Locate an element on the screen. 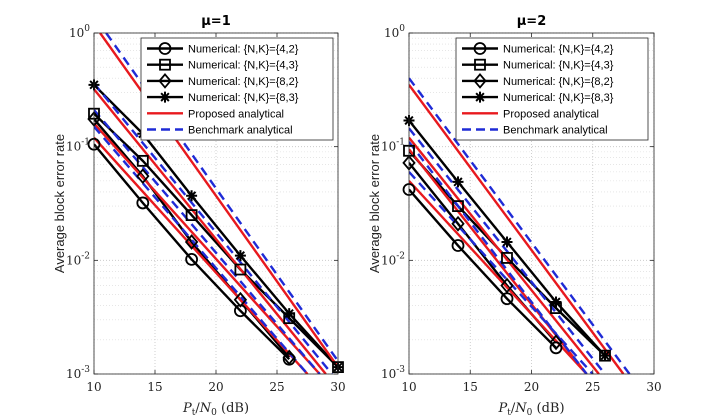 The height and width of the screenshot is (418, 720). chart-title: μ=1 is located at coordinates (216, 21).